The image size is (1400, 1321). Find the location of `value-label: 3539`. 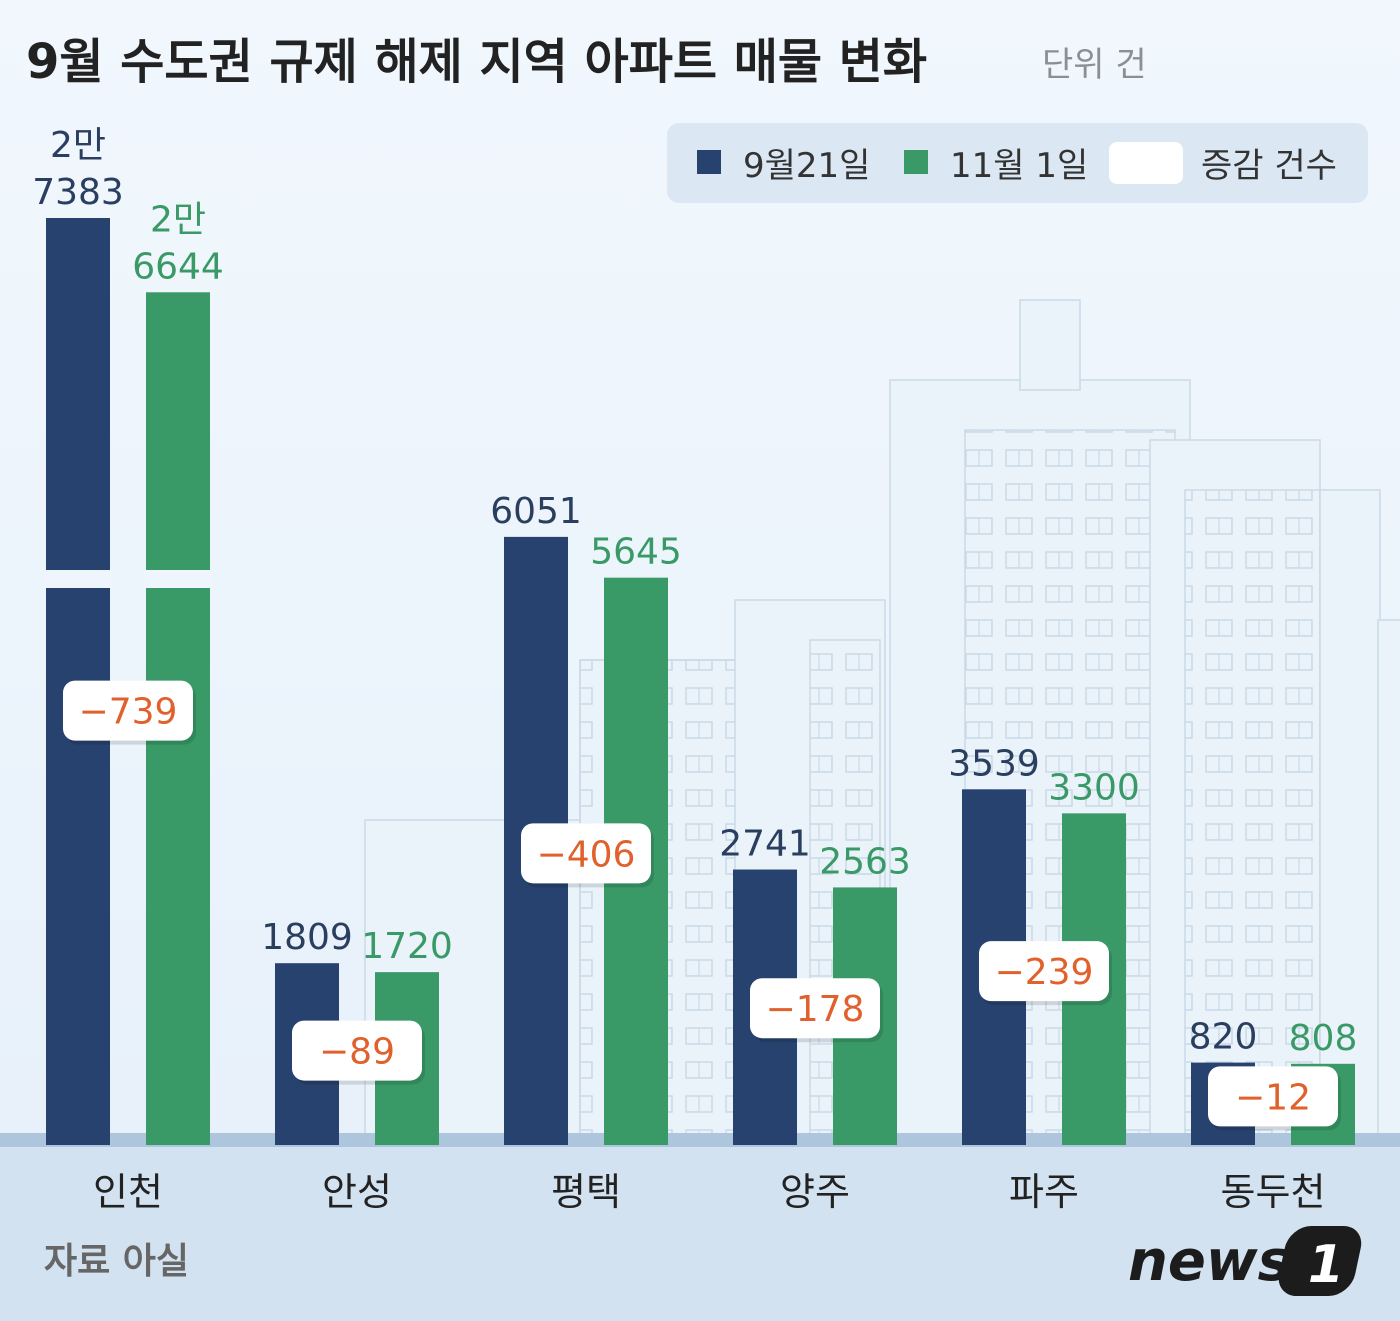

value-label: 3539 is located at coordinates (994, 763).